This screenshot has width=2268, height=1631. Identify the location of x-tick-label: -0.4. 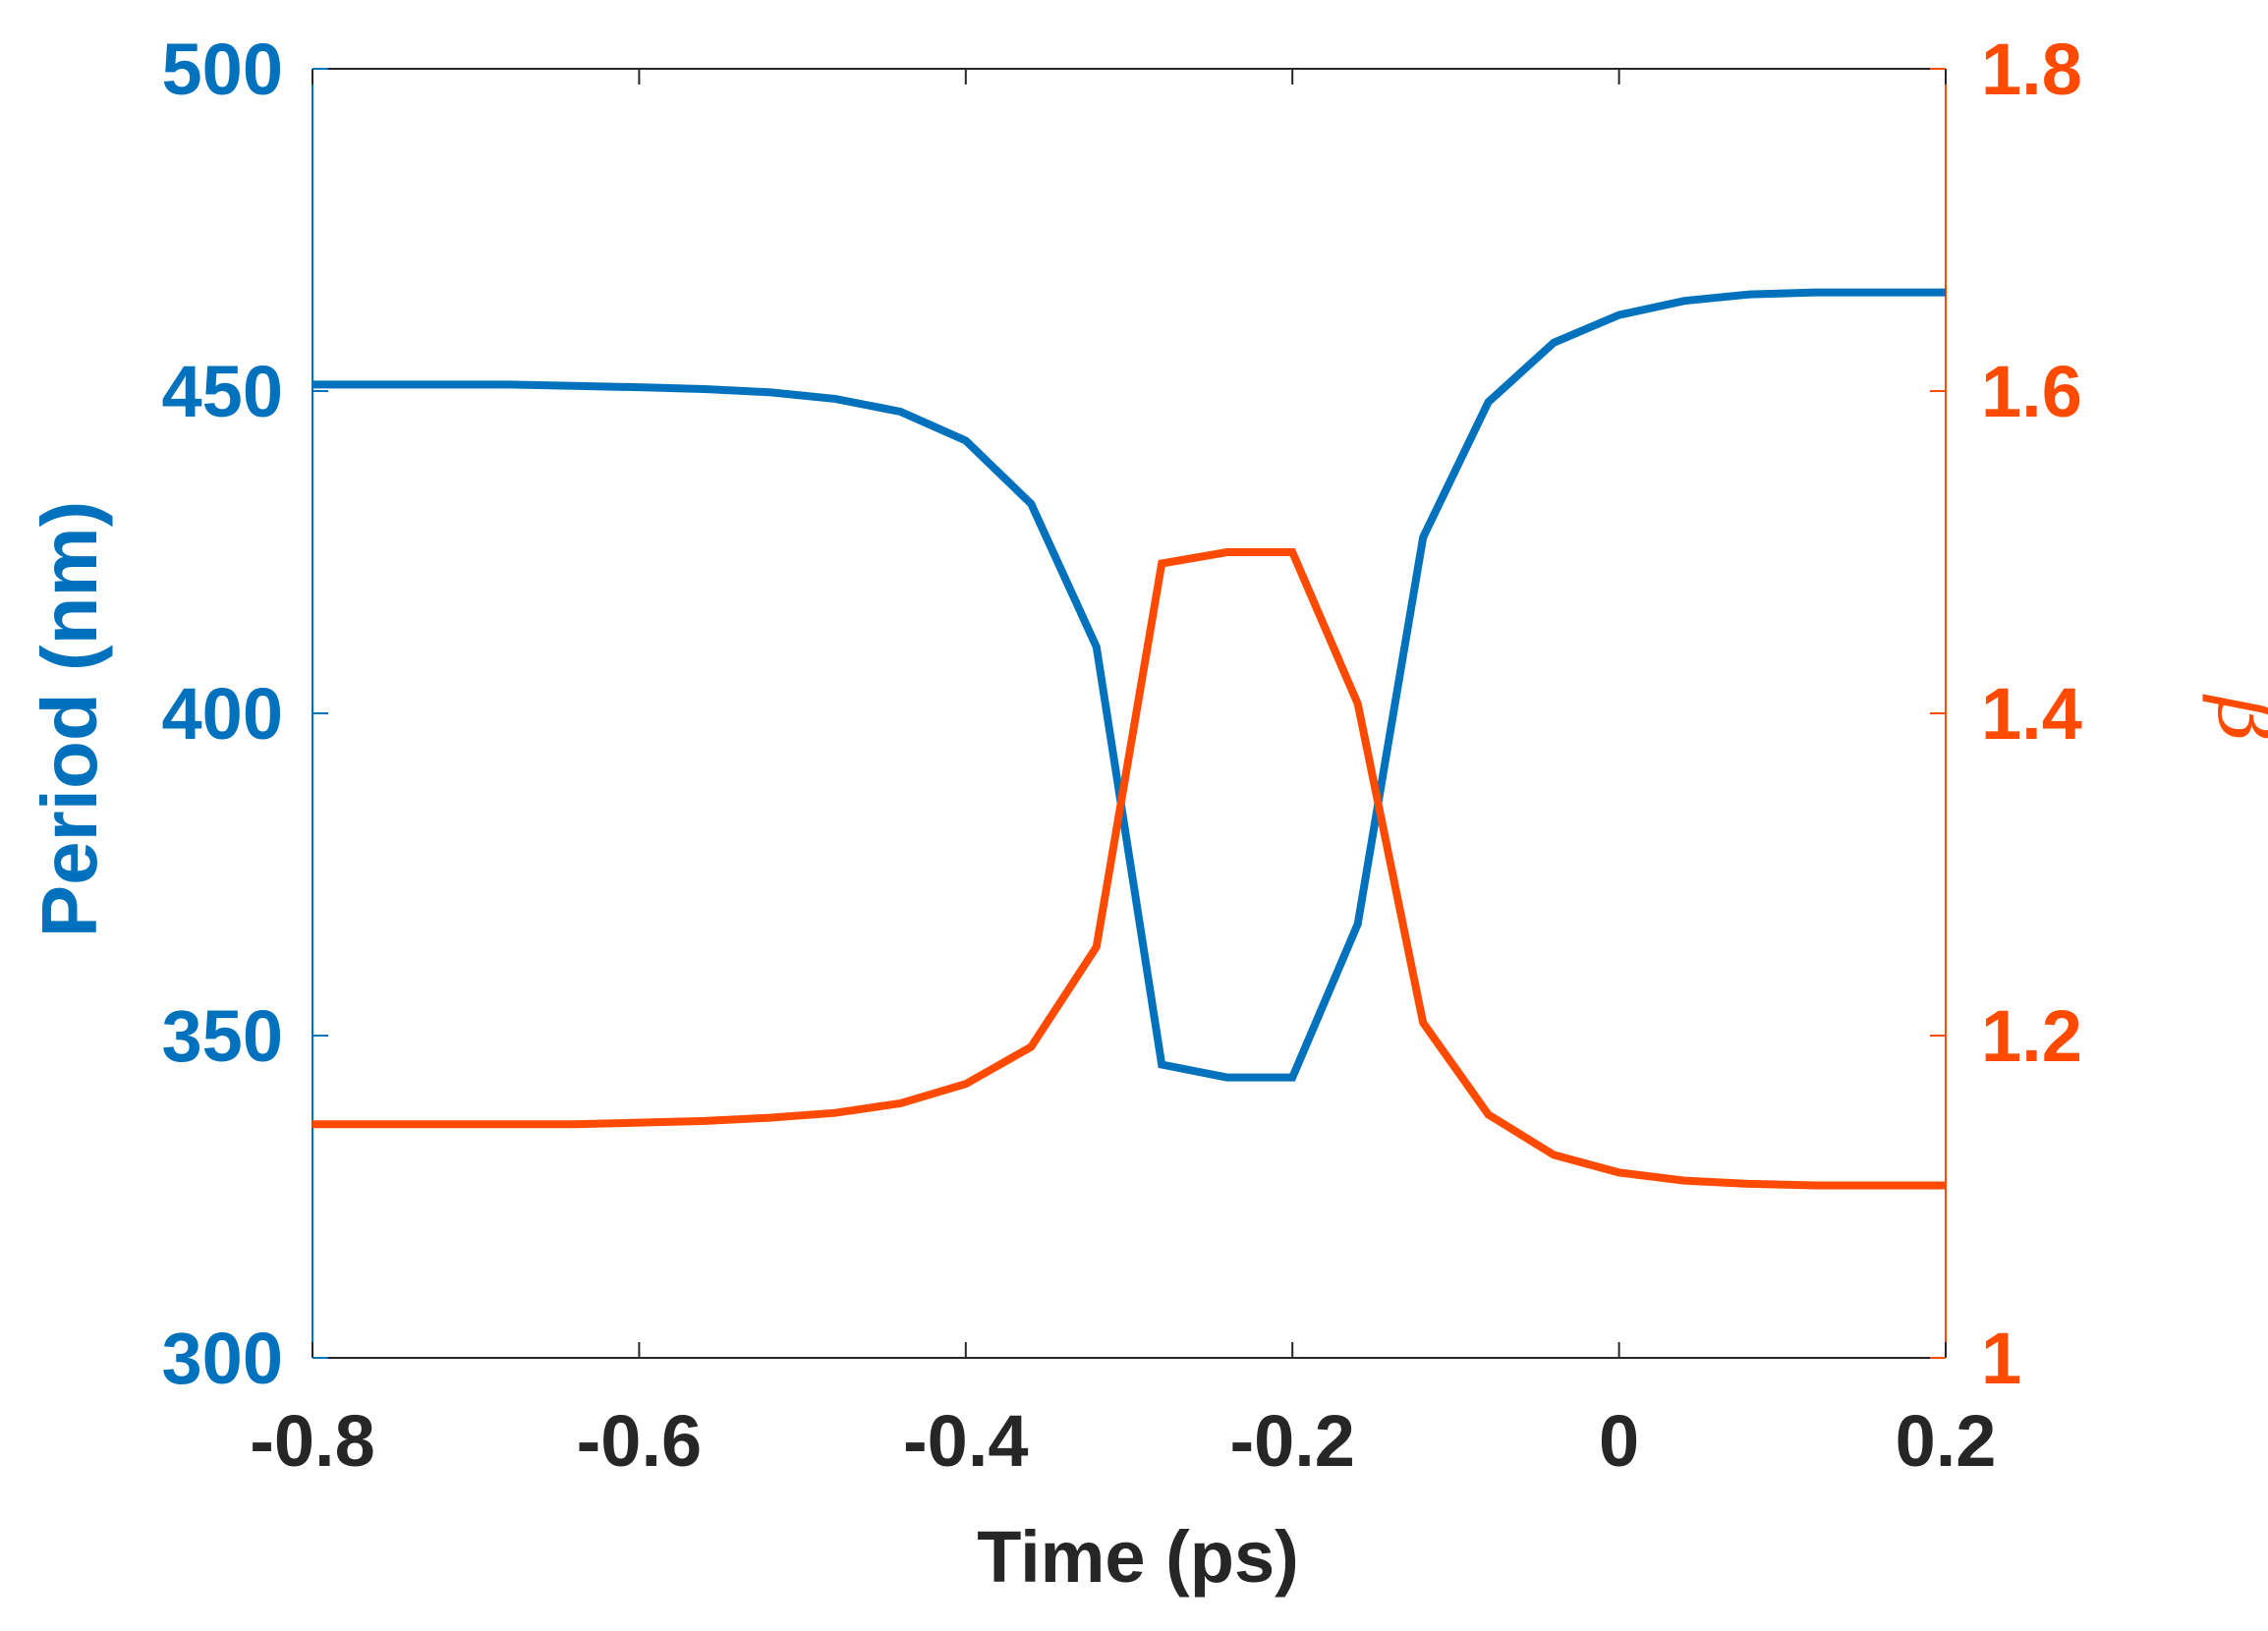
(966, 1441).